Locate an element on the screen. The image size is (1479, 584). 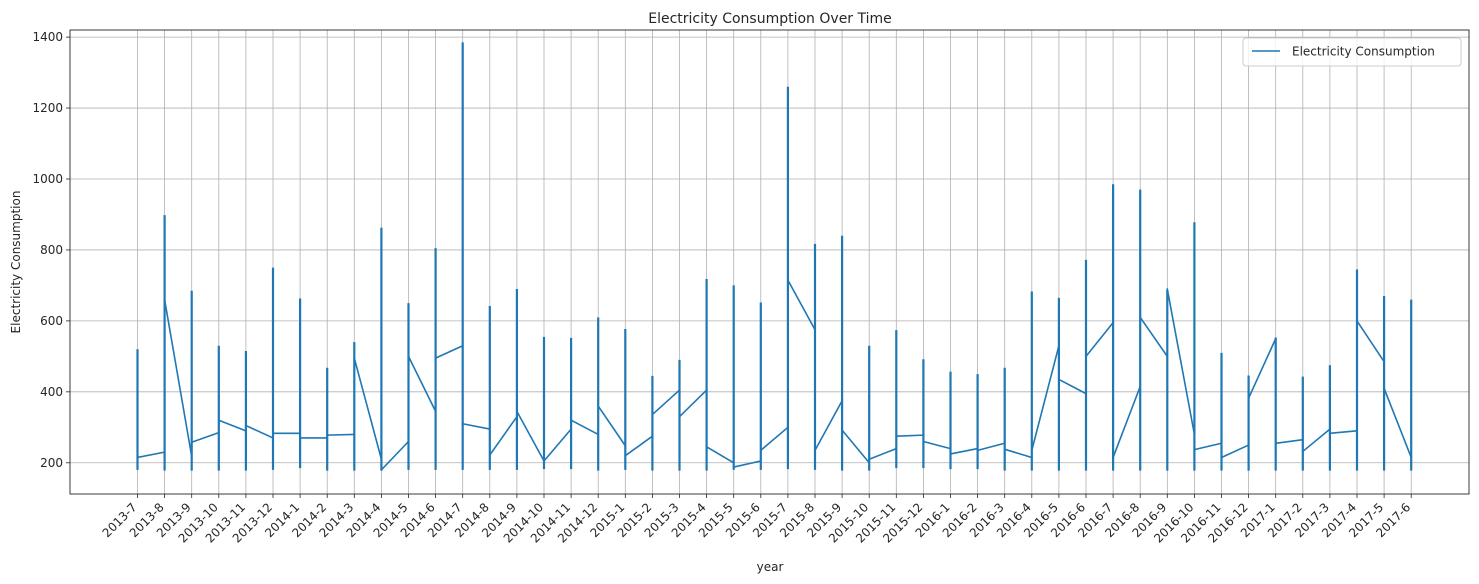
y-tick-label: 400 is located at coordinates (51, 392).